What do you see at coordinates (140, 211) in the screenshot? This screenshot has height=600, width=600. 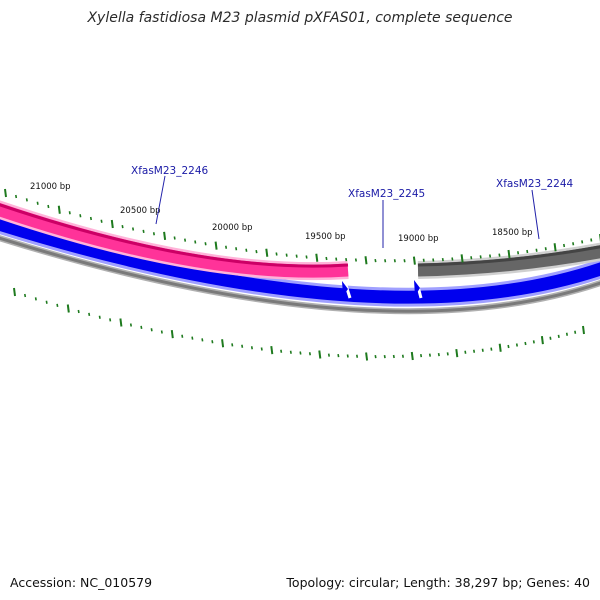 I see `position-label-20500: 20500 bp` at bounding box center [140, 211].